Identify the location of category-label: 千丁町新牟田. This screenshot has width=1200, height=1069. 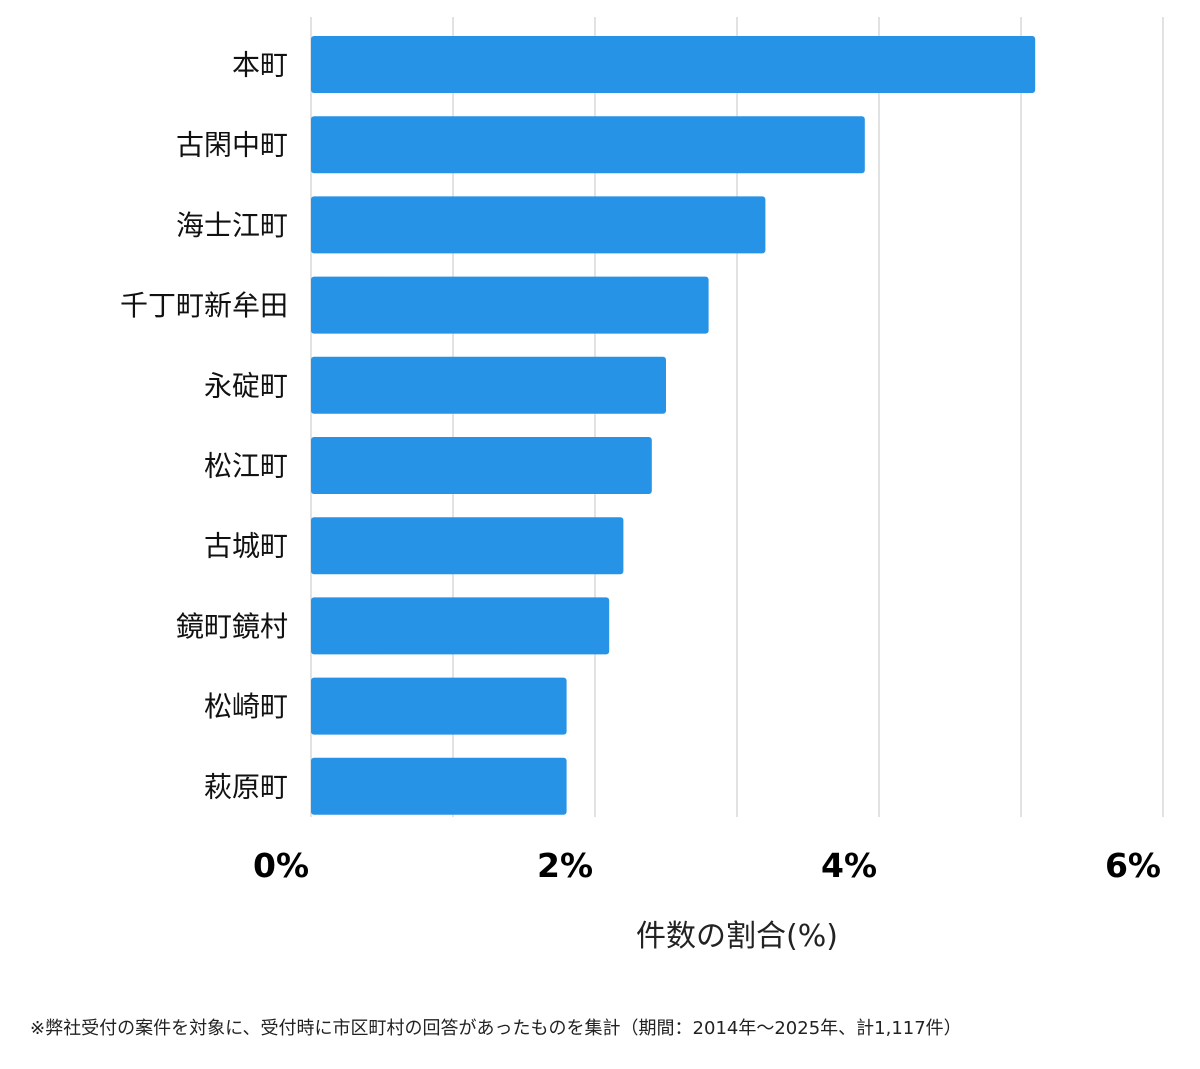
(204, 305).